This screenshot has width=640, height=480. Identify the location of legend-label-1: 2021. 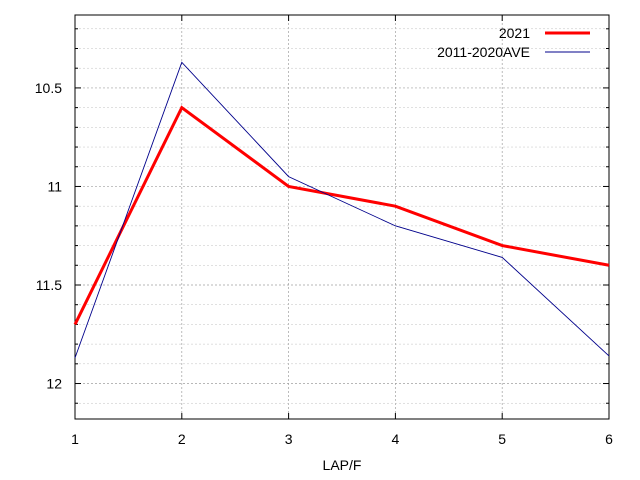
(514, 33).